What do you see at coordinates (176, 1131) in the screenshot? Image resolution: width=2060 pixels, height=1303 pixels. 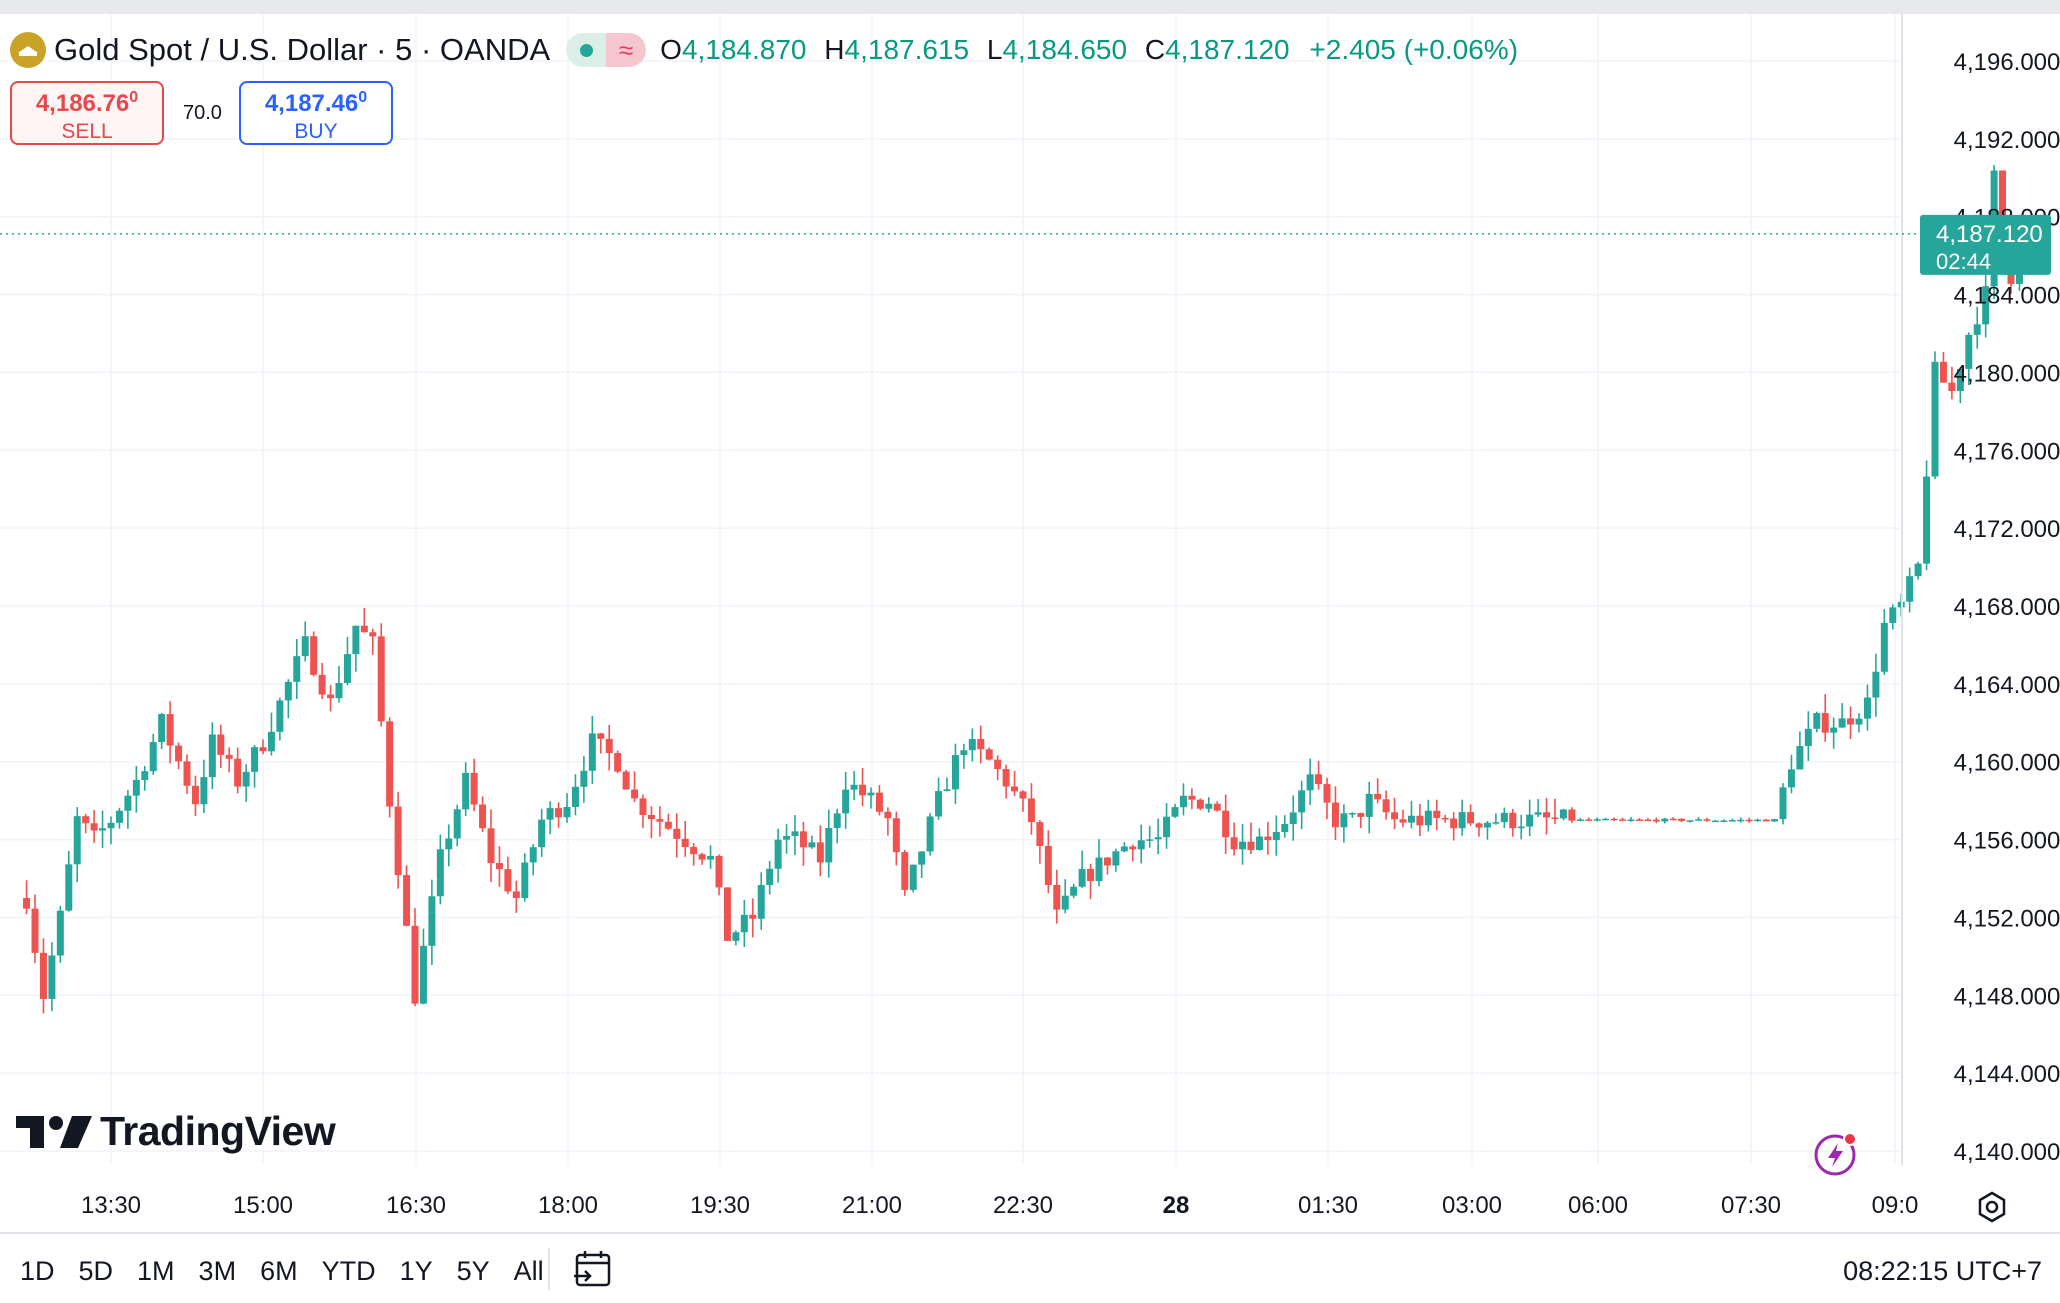 I see `tradingview-logo: TradingView` at bounding box center [176, 1131].